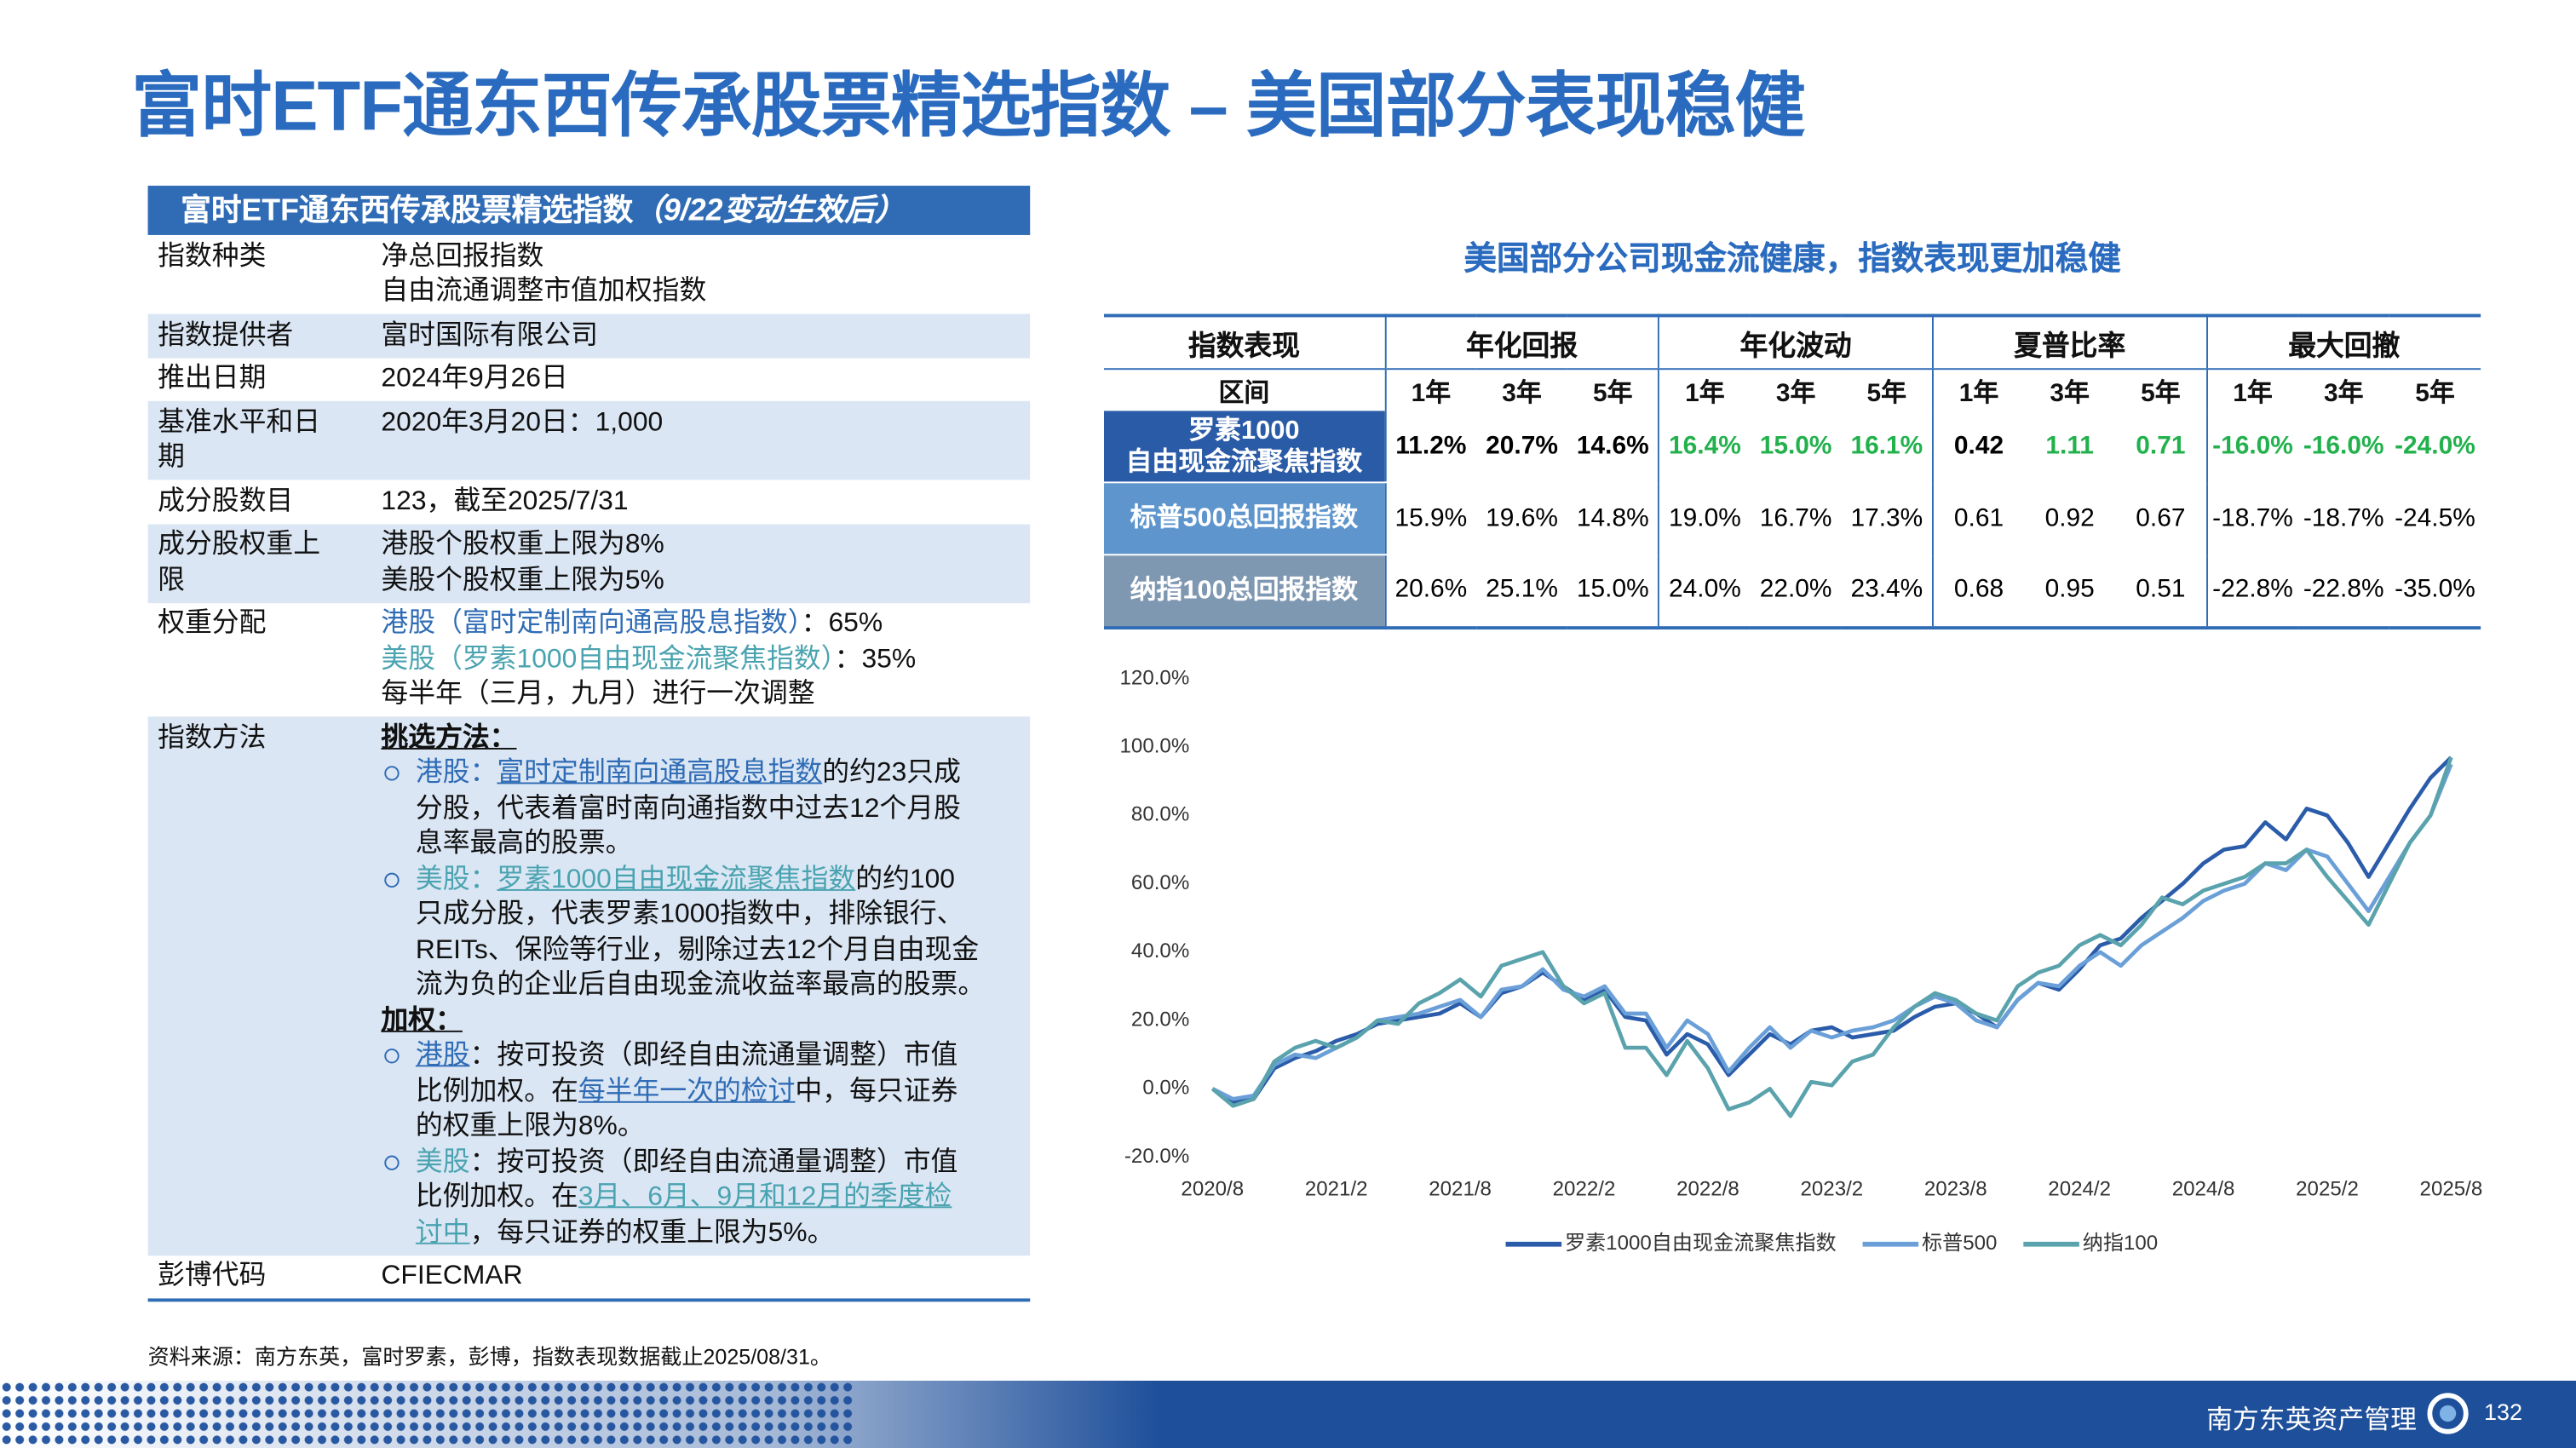 The height and width of the screenshot is (1448, 2576). Describe the element at coordinates (687, 1090) in the screenshot. I see `text-run: 每半年一次的检讨` at that location.